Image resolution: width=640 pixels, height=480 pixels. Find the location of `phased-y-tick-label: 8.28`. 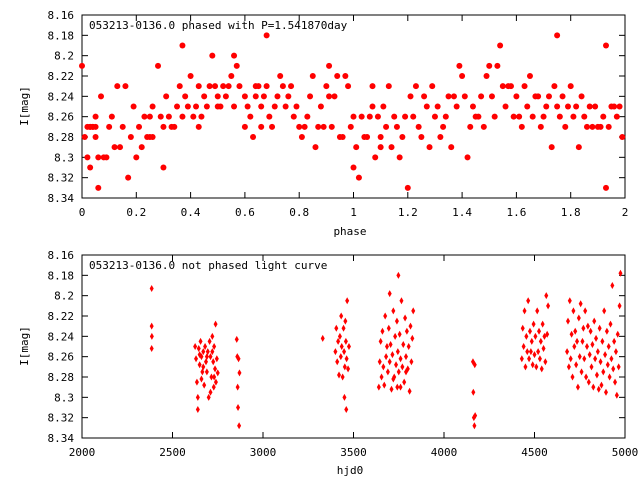

phased-y-tick-label: 8.28 is located at coordinates (61, 137).